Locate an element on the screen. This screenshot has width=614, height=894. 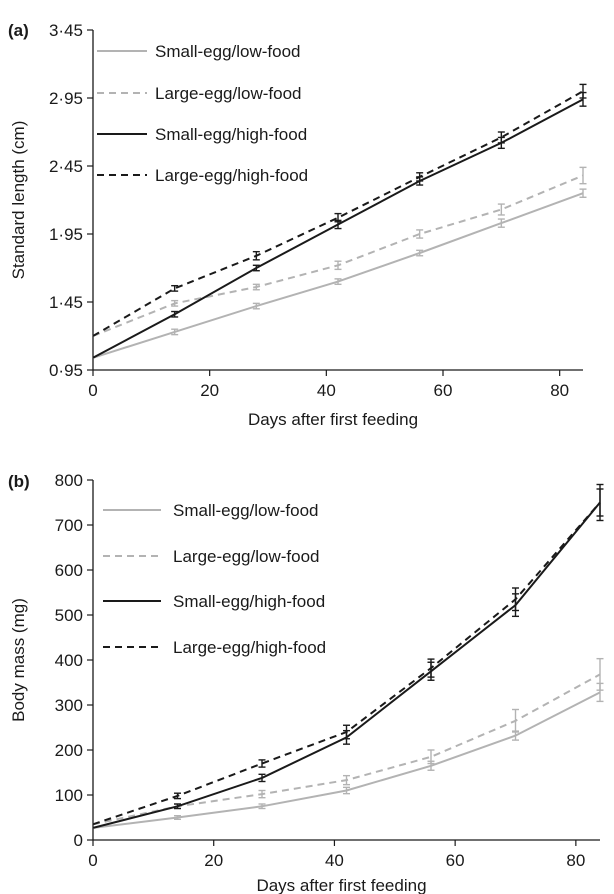
y-tick-label: 1·45 is located at coordinates (66, 302).